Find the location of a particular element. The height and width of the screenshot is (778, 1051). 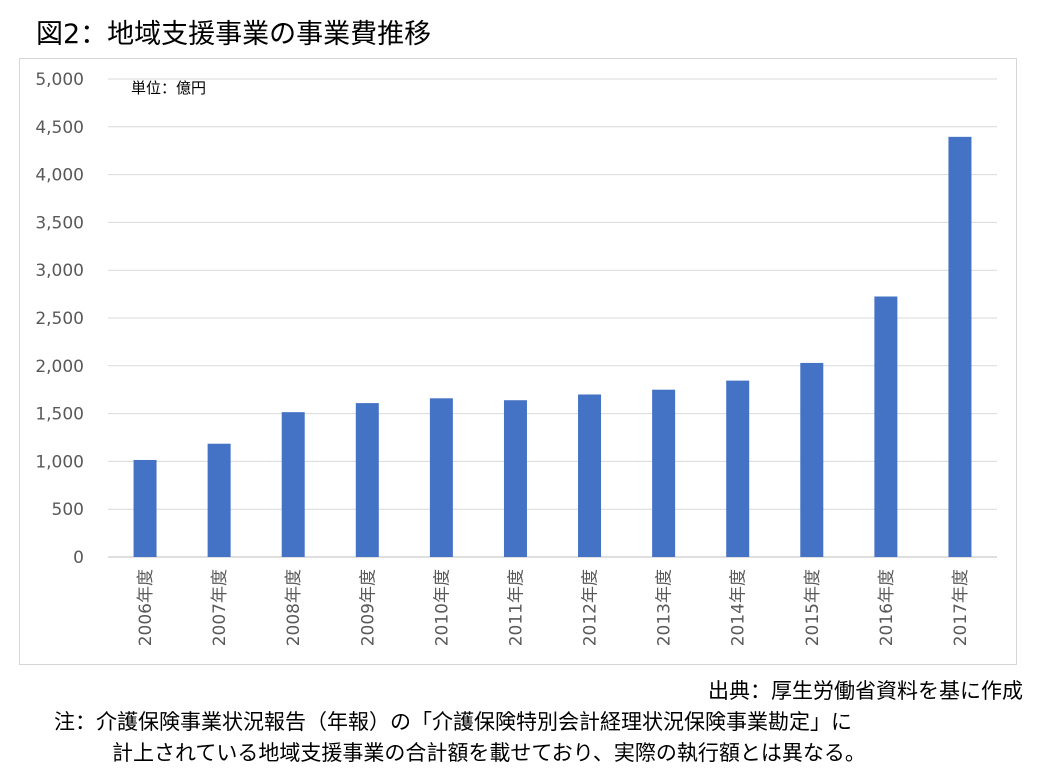

y-tick-label: 0 is located at coordinates (78, 558).